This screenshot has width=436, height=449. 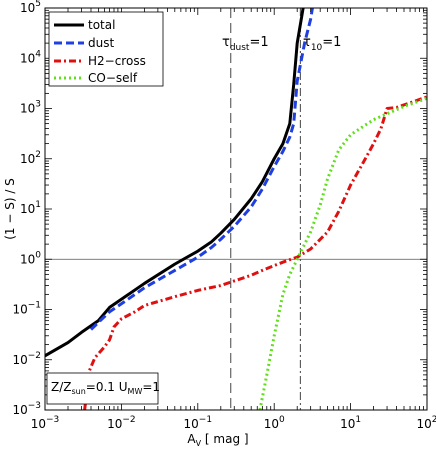 I want to click on y-tick-label-6: 10³, so click(x=30, y=108).